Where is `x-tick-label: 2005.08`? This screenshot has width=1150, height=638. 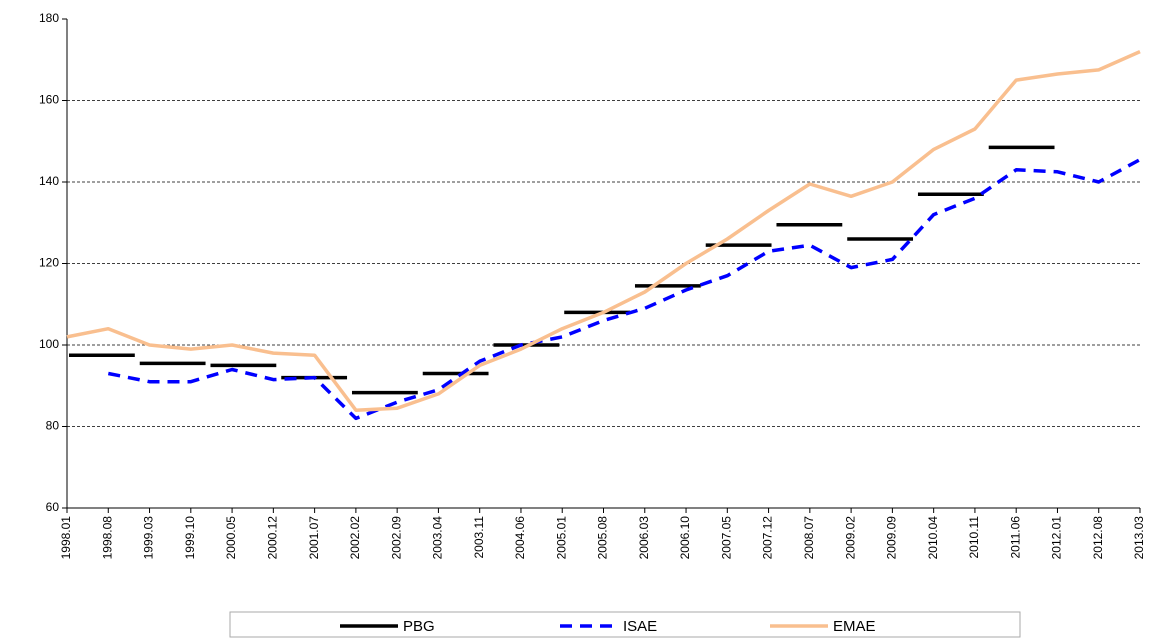
x-tick-label: 2005.08 is located at coordinates (603, 538).